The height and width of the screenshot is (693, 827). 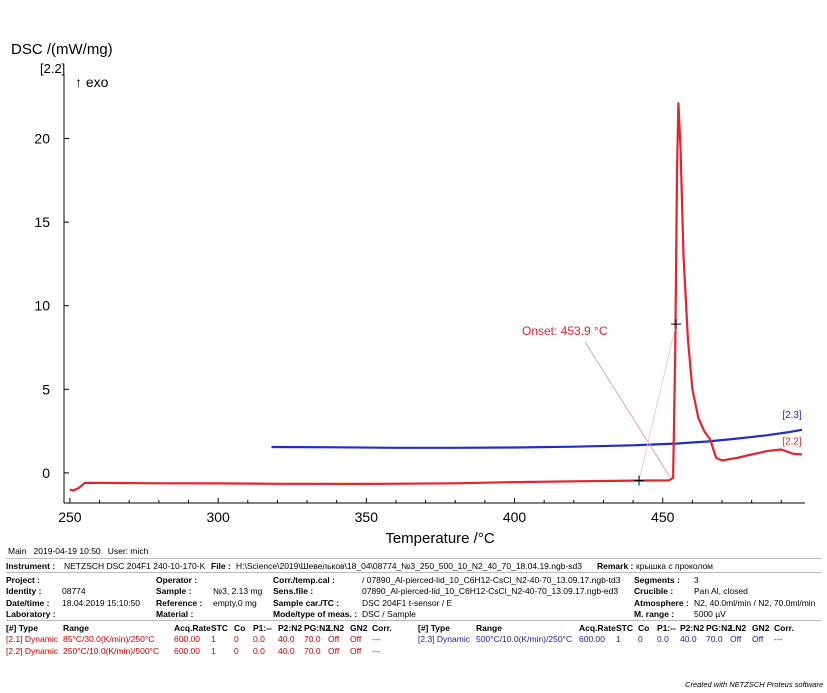 I want to click on datetime-value: 18.04.2019 15:10:50, so click(x=101, y=602).